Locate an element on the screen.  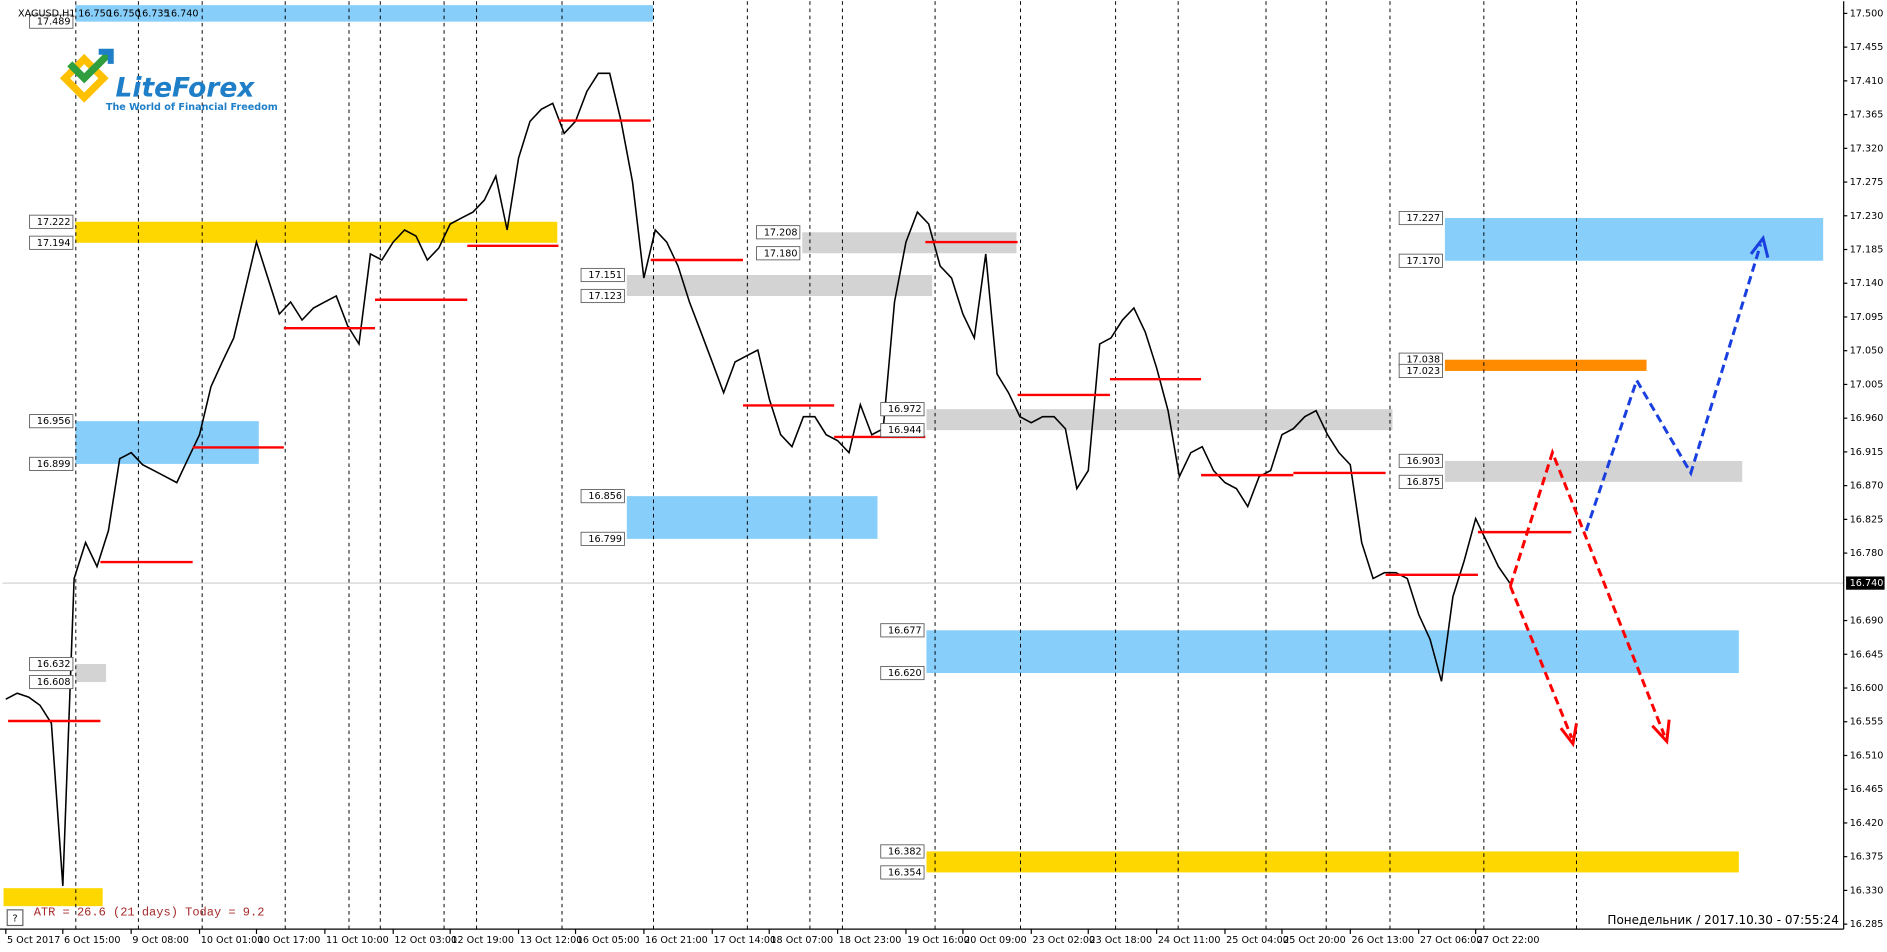
x-tick-label: 5 Oct 2017 is located at coordinates (33, 940).